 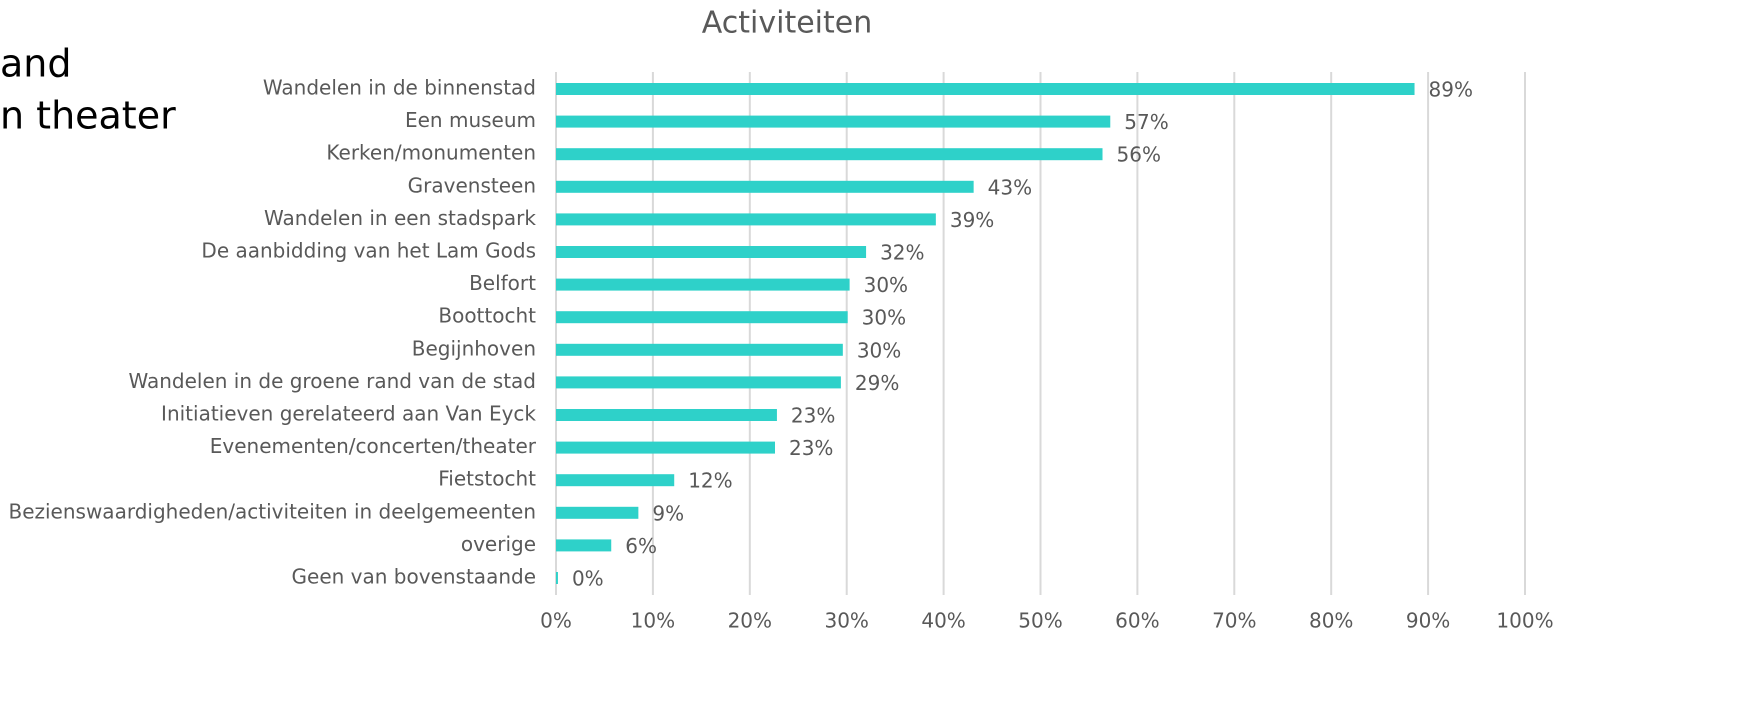 What do you see at coordinates (502, 283) in the screenshot?
I see `y-tick-label: Belfort` at bounding box center [502, 283].